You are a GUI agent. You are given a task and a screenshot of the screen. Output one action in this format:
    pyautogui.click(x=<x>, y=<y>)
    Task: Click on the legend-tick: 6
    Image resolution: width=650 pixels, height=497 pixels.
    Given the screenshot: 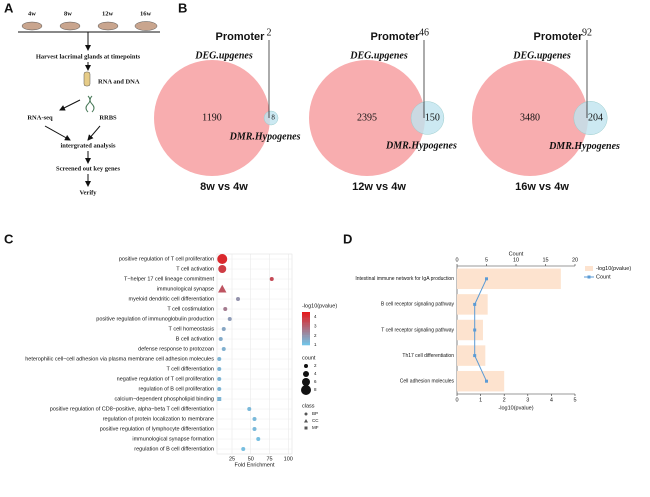 What is the action you would take?
    pyautogui.click(x=315, y=381)
    